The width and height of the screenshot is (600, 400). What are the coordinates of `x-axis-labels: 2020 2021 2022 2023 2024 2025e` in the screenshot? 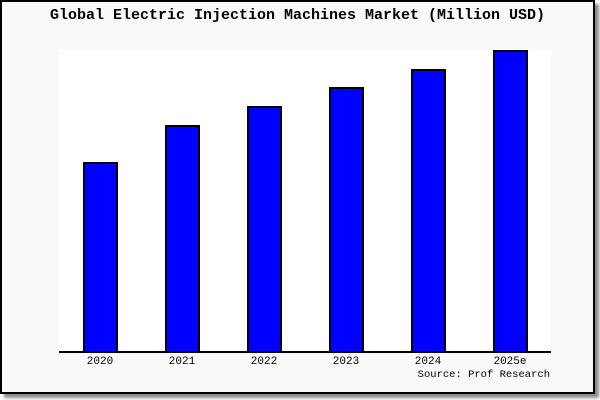 It's located at (305, 362).